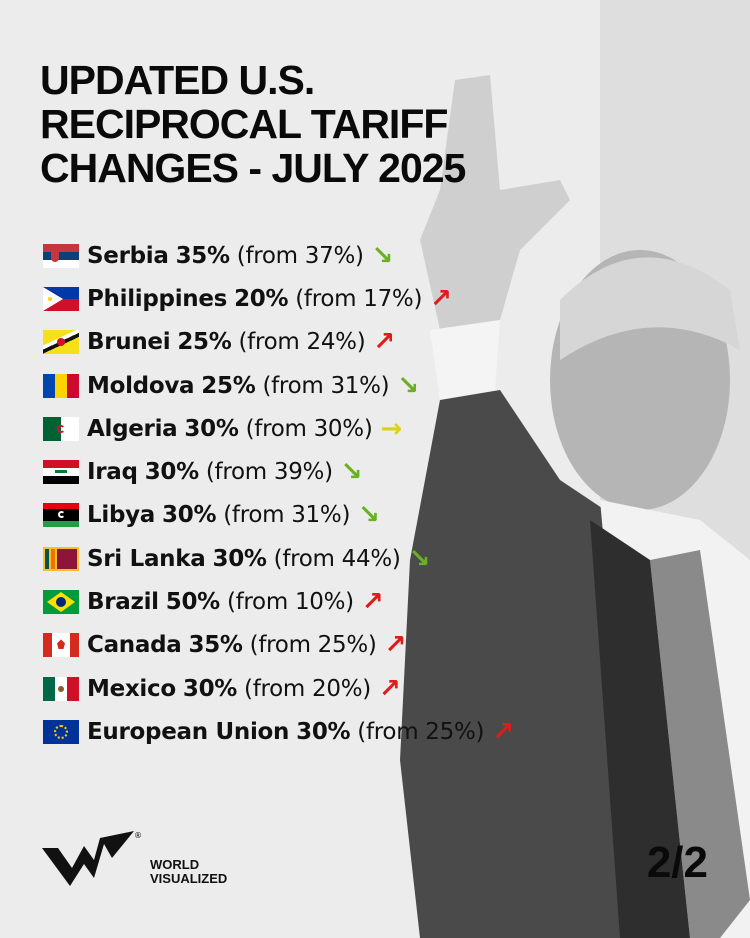 The image size is (750, 938). I want to click on previous-rate: (from 30%), so click(309, 428).